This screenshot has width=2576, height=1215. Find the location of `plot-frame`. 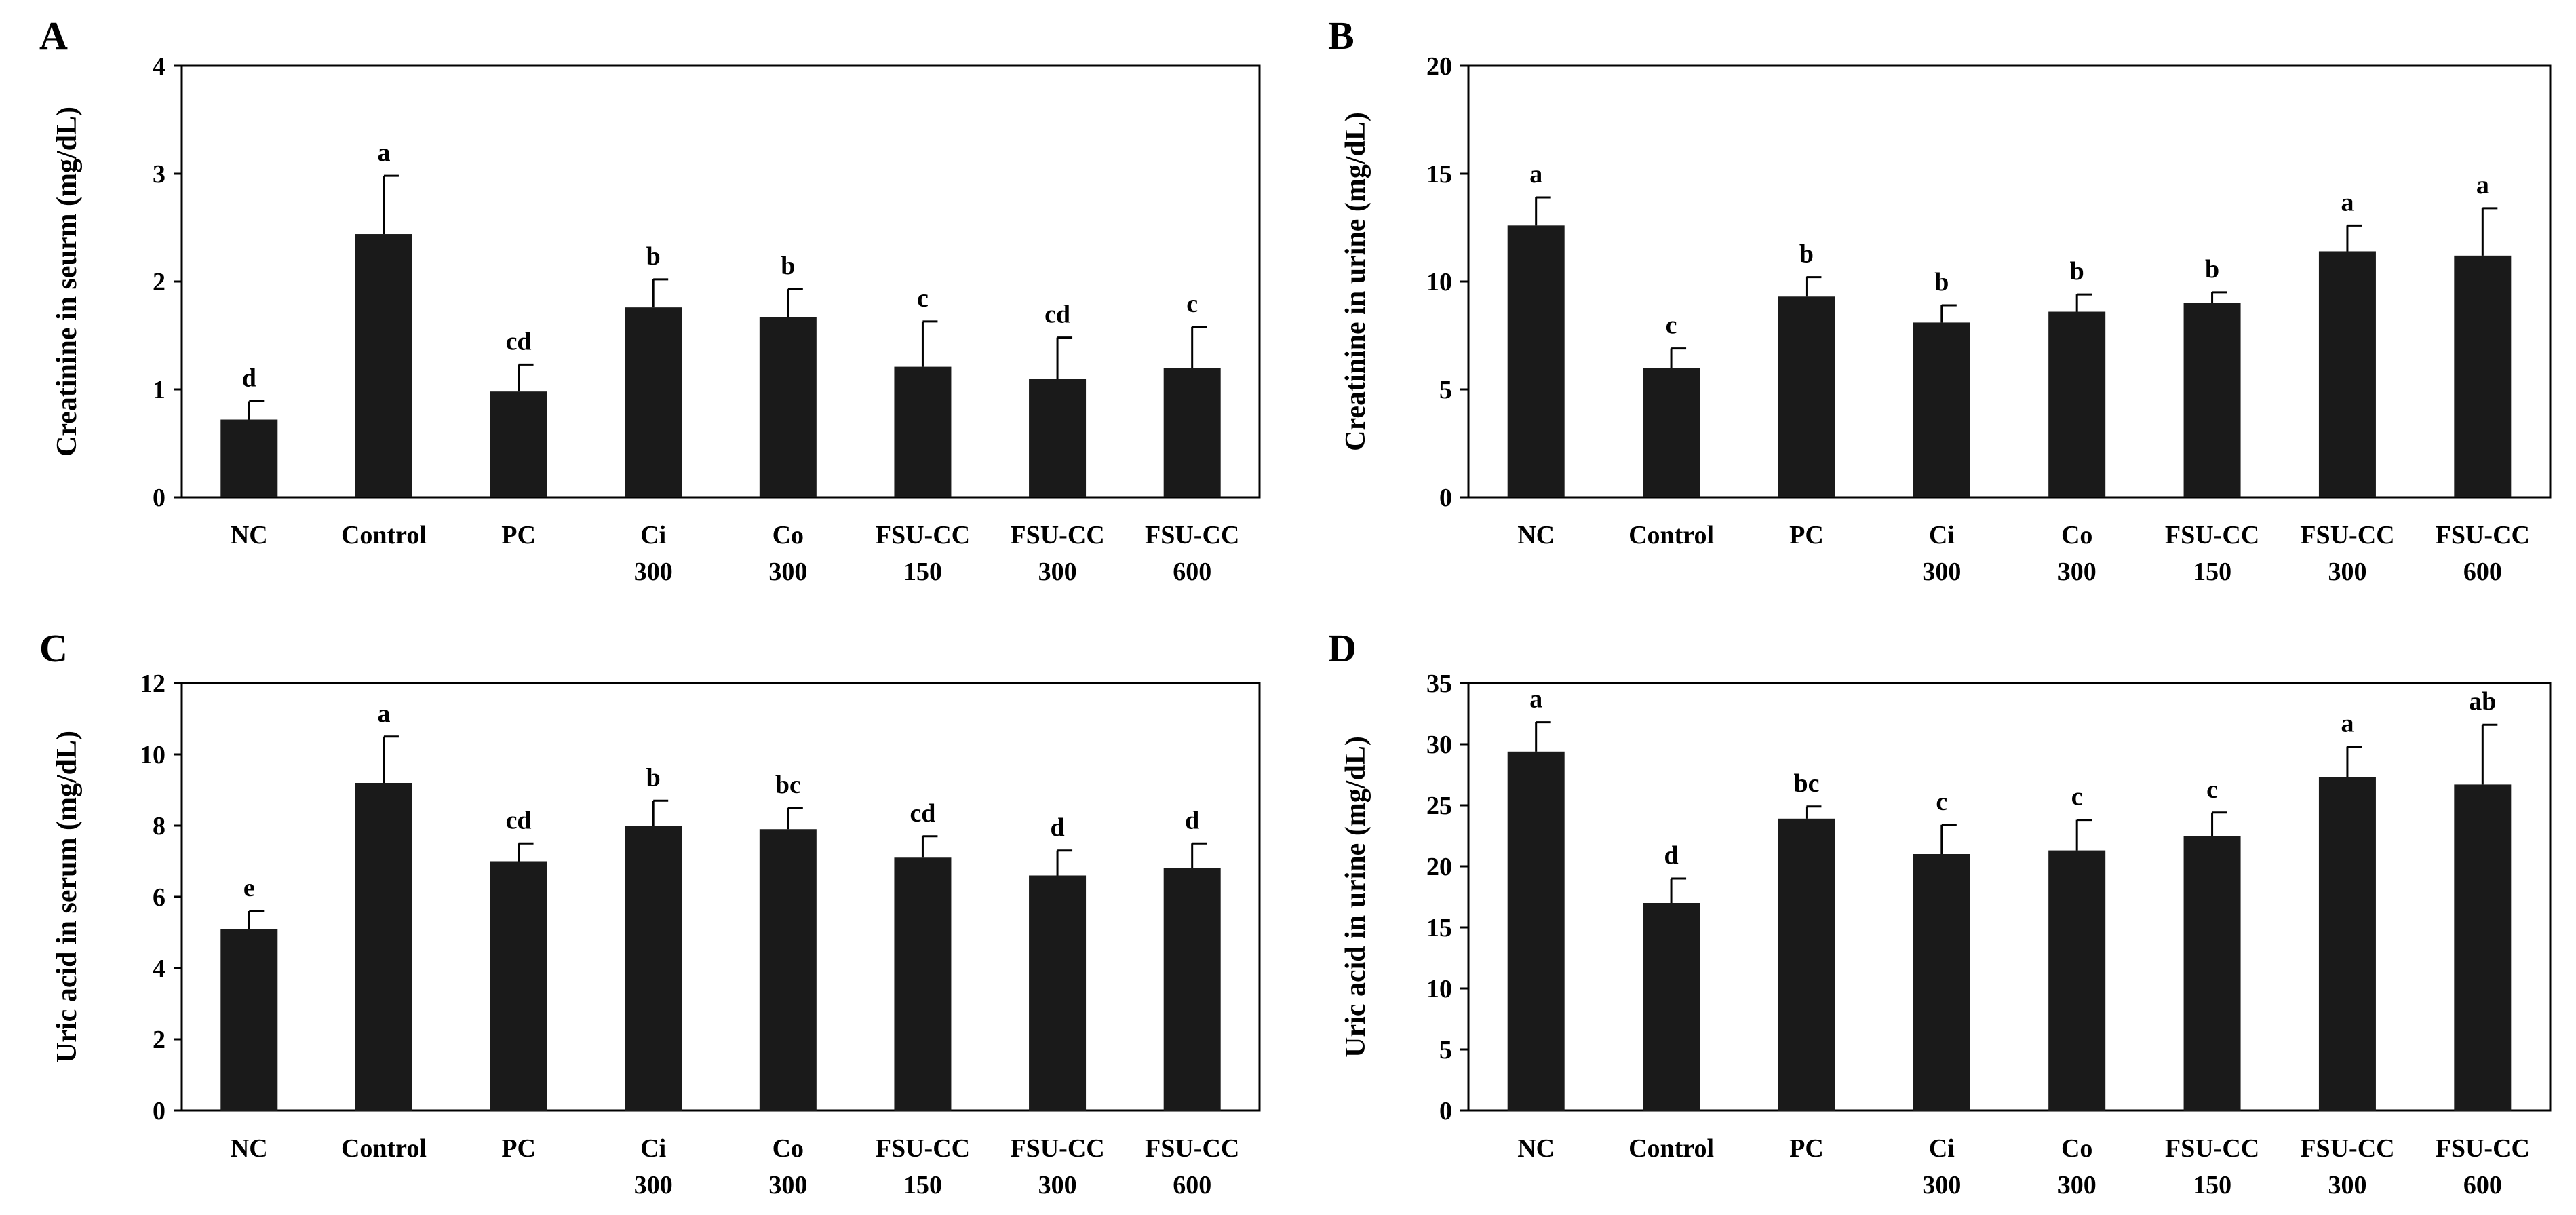

plot-frame is located at coordinates (2009, 897).